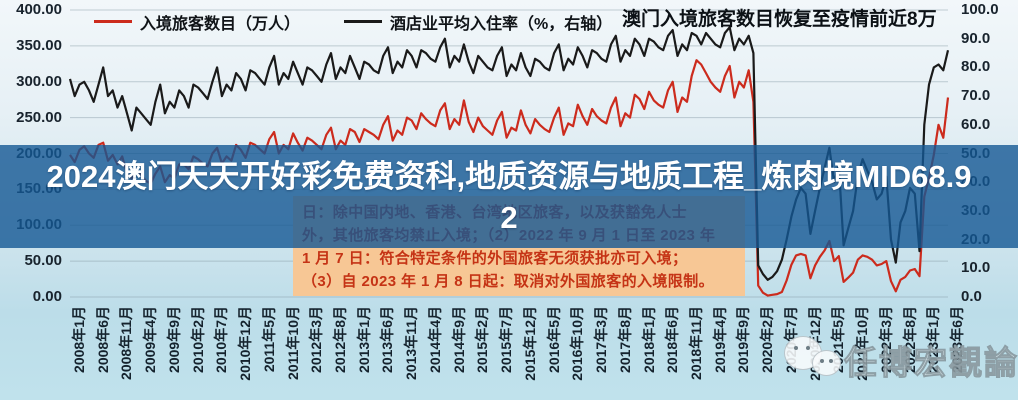 This screenshot has height=400, width=1018. What do you see at coordinates (743, 339) in the screenshot?
I see `x-tick-label: 2019年9月` at bounding box center [743, 339].